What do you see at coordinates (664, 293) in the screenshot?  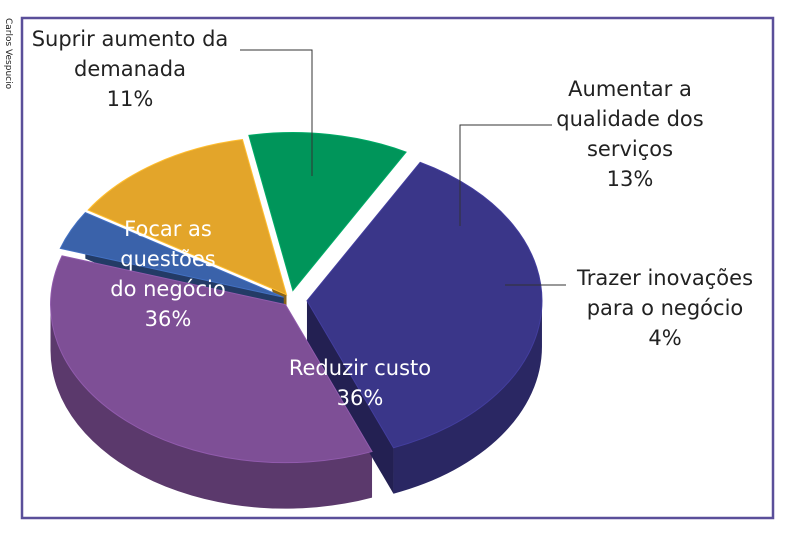 I see `slice-label: Trazer inovações para o negócio` at bounding box center [664, 293].